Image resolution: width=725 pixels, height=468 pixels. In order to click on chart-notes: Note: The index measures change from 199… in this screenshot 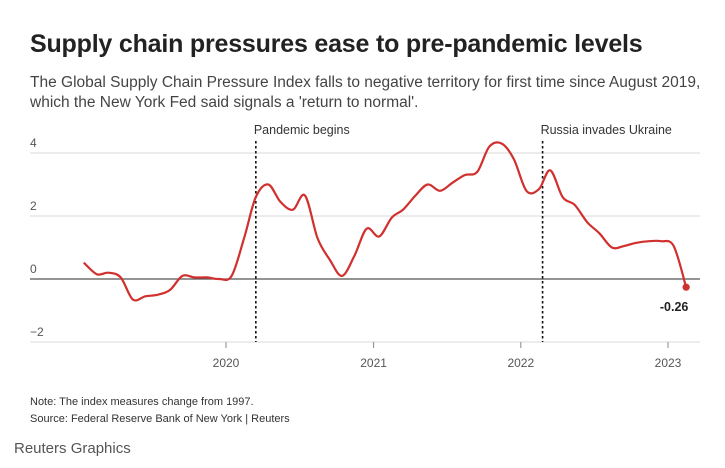, I will do `click(160, 411)`.